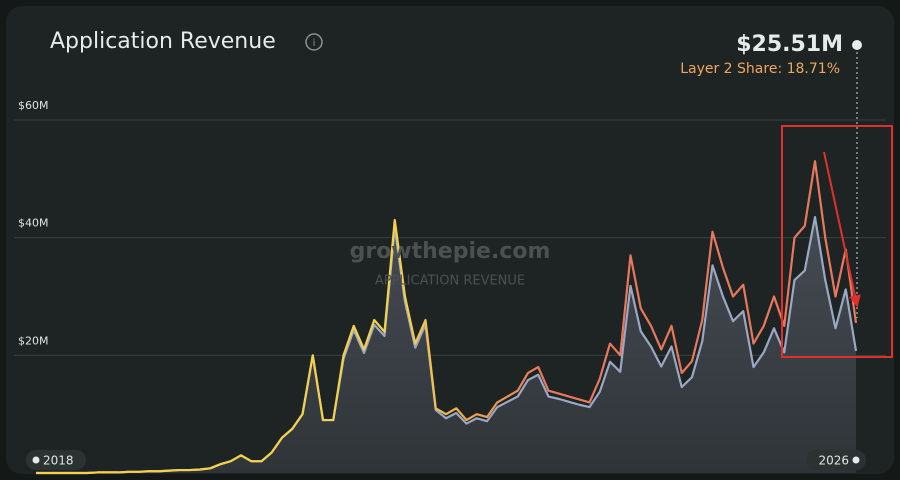 The image size is (900, 480). Describe the element at coordinates (842, 229) in the screenshot. I see `annotation-arrow` at that location.